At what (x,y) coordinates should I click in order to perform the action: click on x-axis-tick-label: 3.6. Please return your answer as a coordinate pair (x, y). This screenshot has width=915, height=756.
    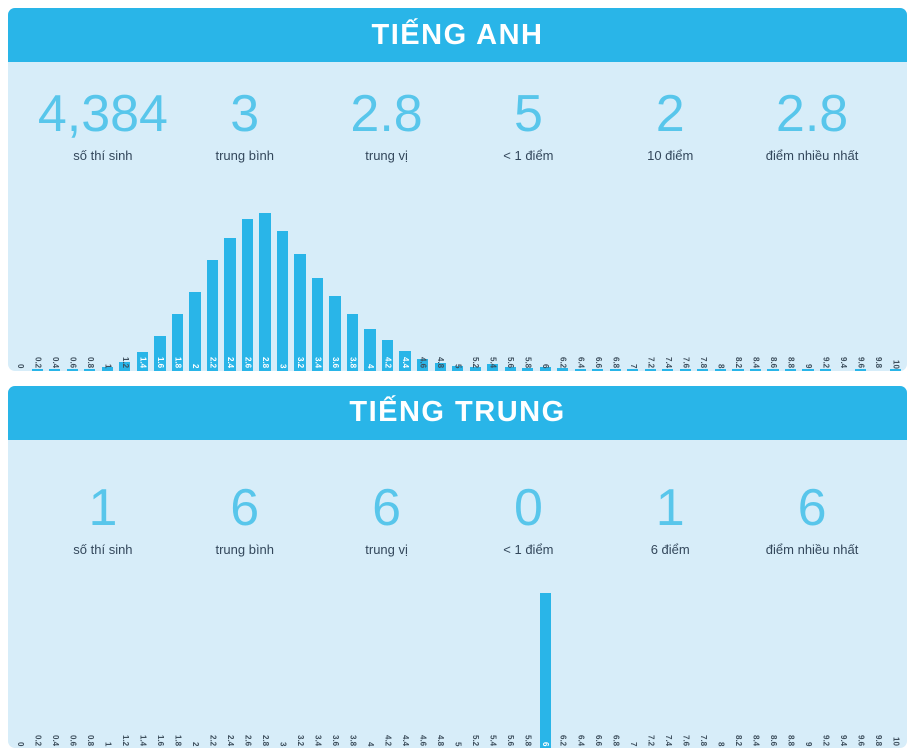
    Looking at the image, I should click on (336, 740).